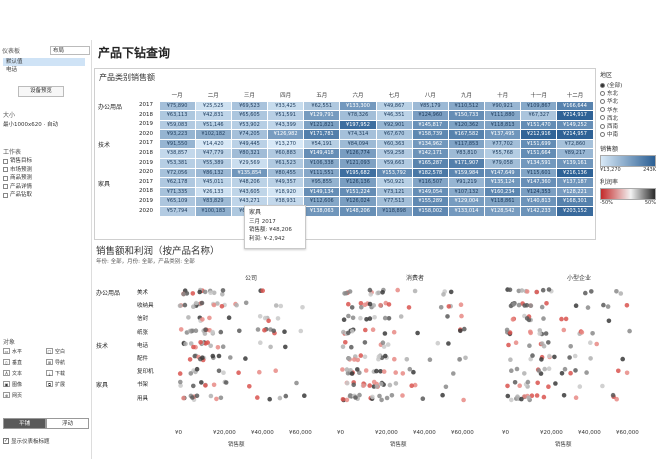 This screenshot has height=459, width=660. What do you see at coordinates (70, 50) in the screenshot?
I see `layout-select: 布局` at bounding box center [70, 50].